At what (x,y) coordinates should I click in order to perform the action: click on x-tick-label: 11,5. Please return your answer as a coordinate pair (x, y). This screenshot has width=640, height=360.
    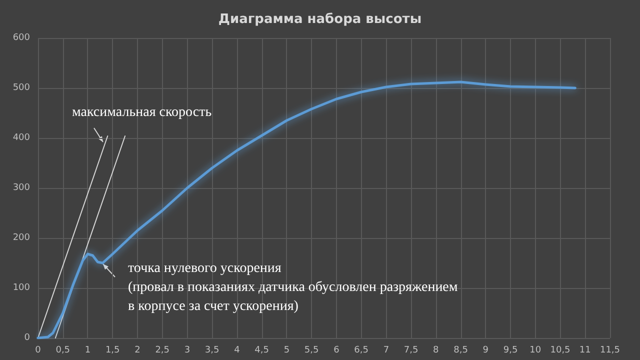
    Looking at the image, I should click on (610, 351).